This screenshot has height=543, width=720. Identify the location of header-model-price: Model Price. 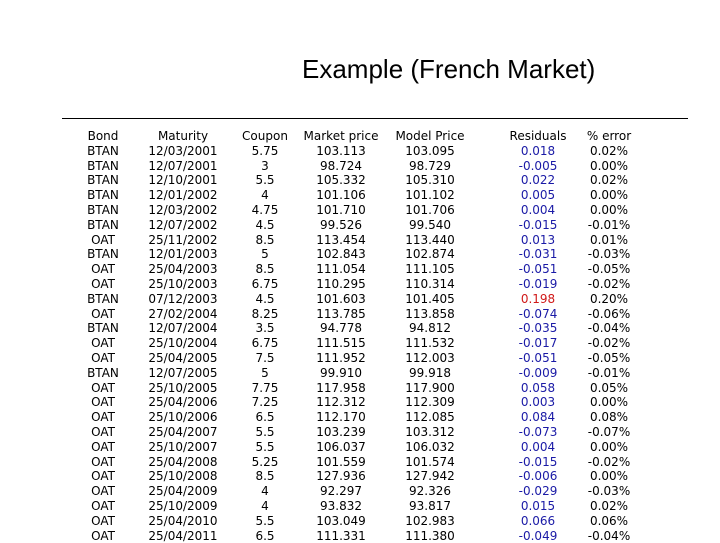
(430, 136).